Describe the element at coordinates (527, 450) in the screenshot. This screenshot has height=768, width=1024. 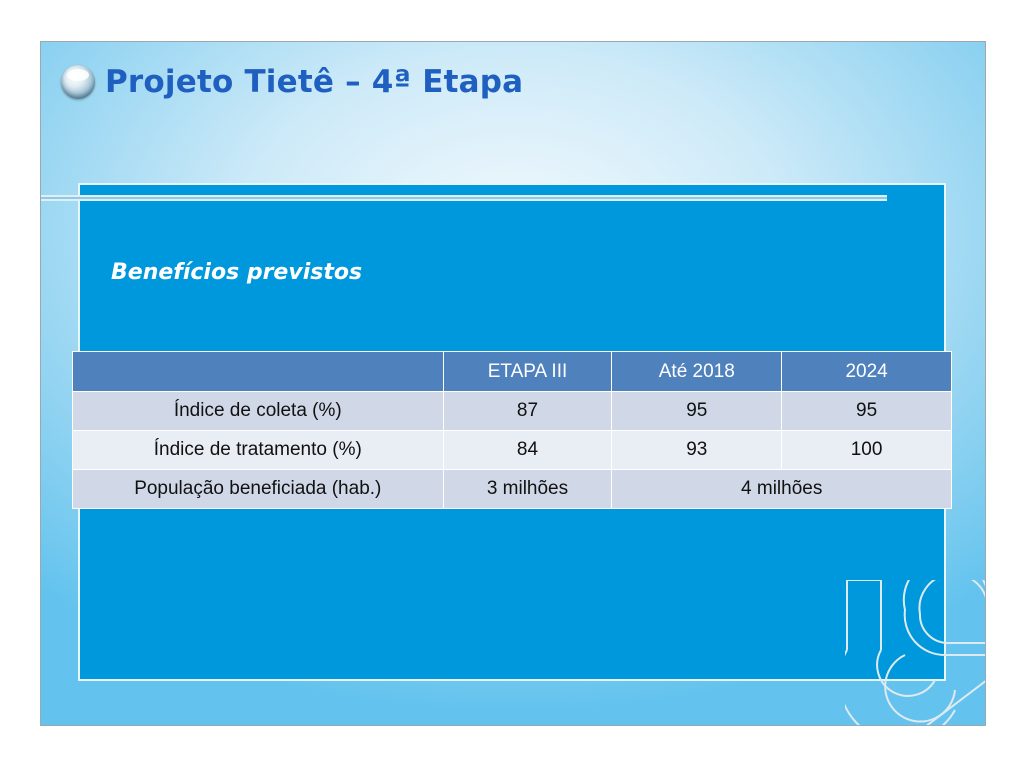
I see `cell-etapa-iii: 84` at that location.